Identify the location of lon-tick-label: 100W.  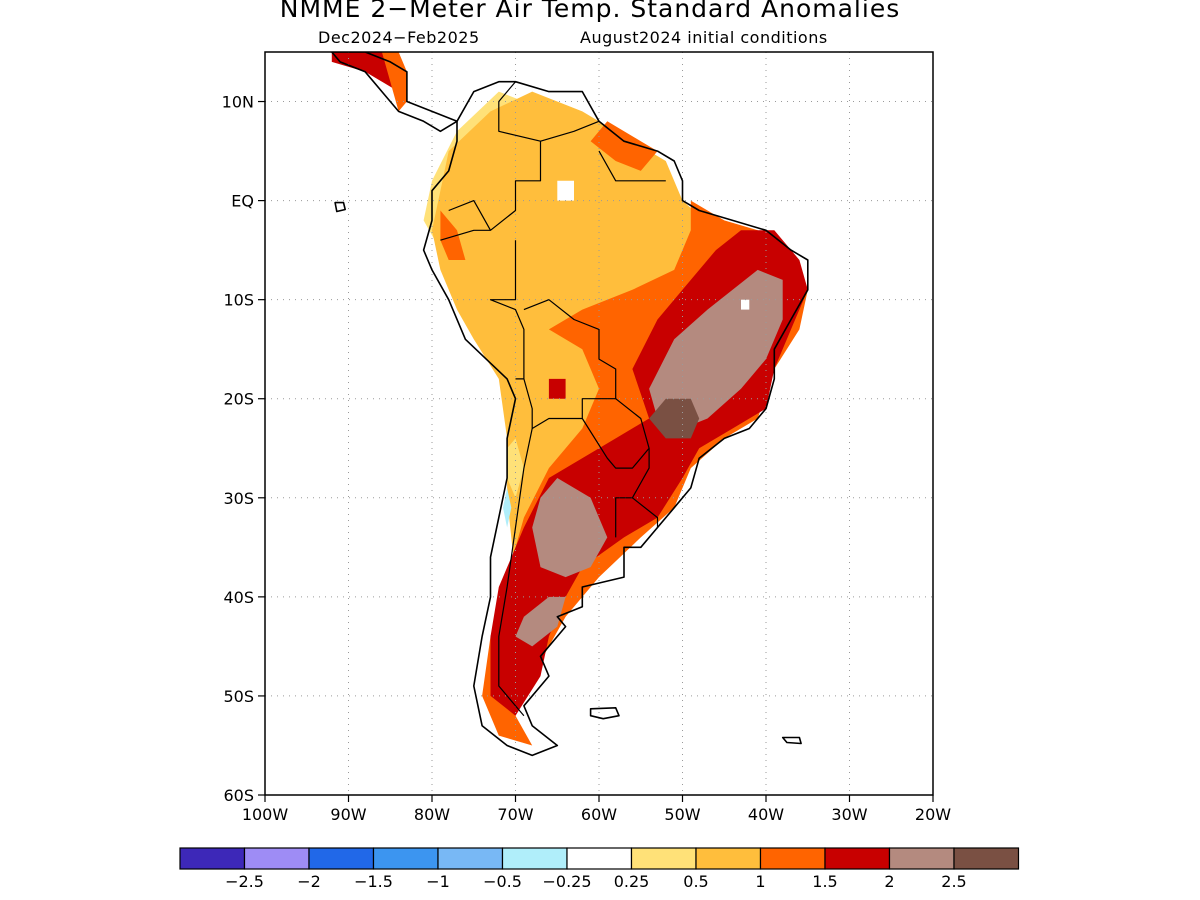
(265, 814).